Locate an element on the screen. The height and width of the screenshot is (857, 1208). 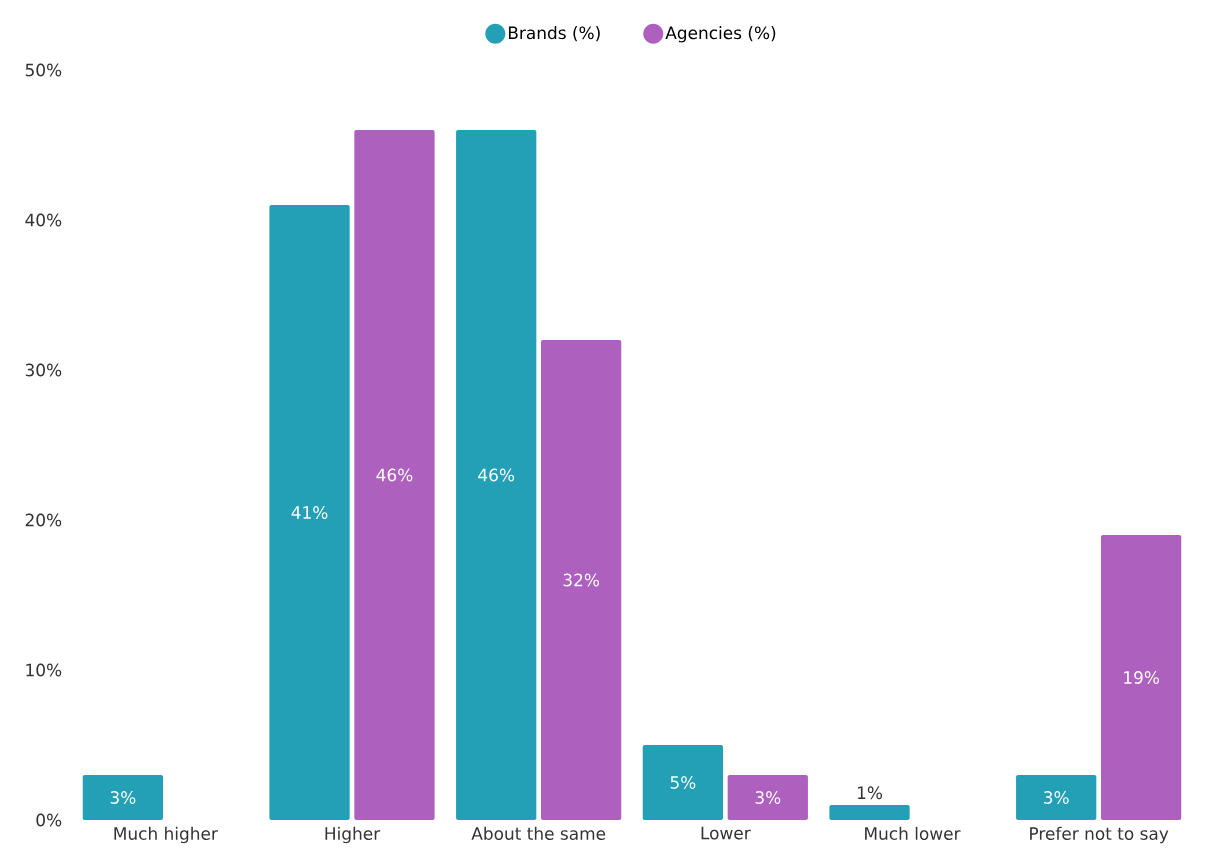
data-label: 19% is located at coordinates (1141, 677).